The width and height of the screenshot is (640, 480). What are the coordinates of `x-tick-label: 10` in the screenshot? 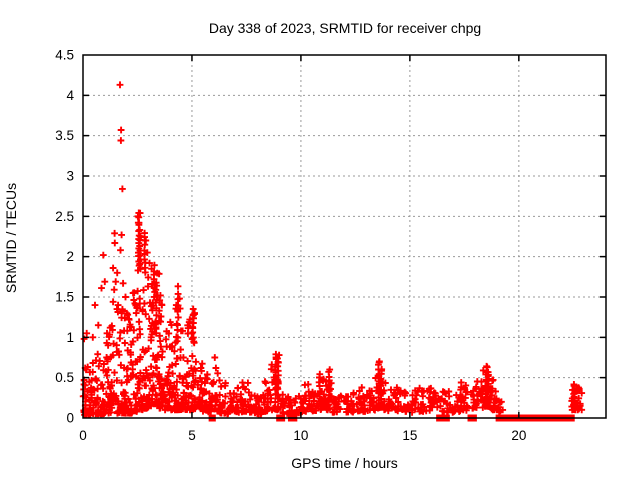 It's located at (300, 435).